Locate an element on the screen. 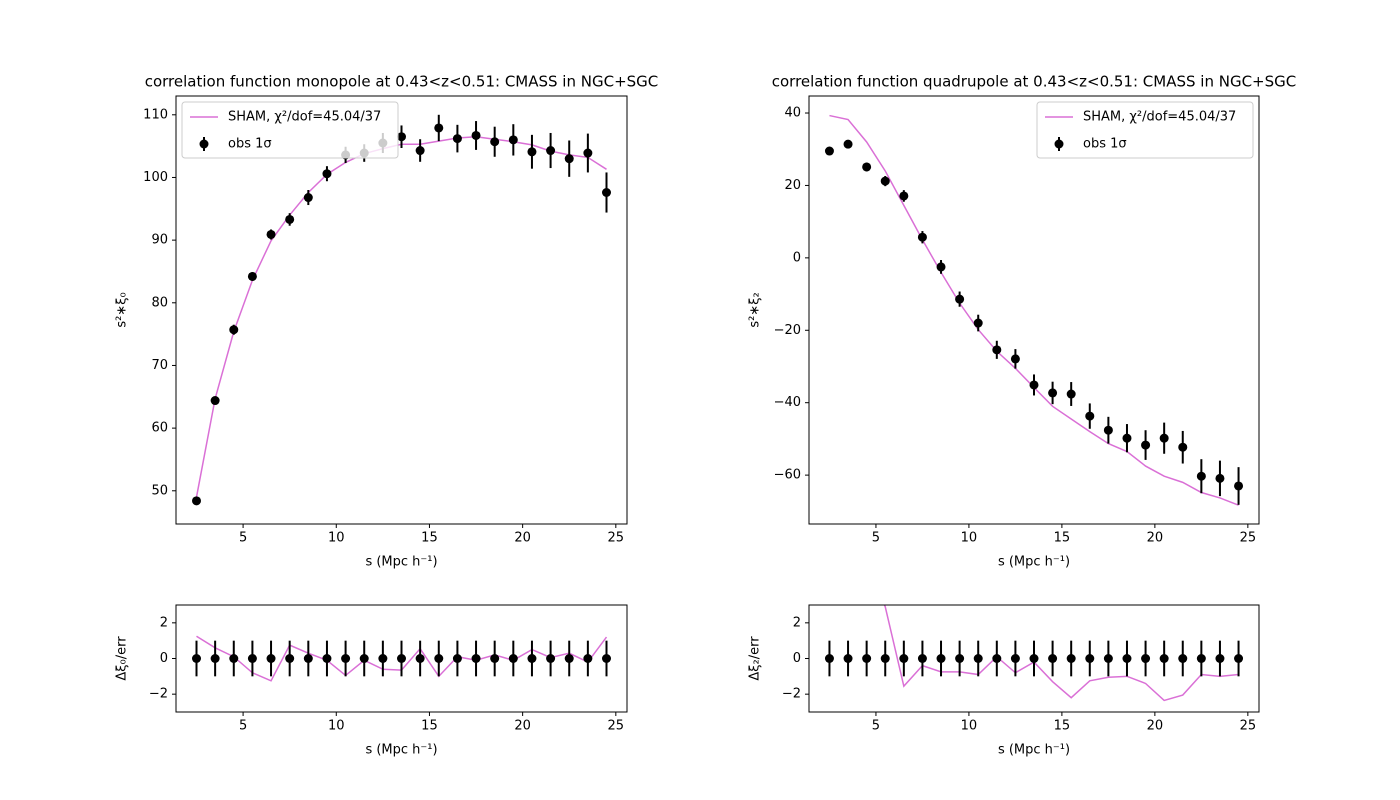 This screenshot has width=1400, height=800. y-tick-label: 80 is located at coordinates (159, 302).